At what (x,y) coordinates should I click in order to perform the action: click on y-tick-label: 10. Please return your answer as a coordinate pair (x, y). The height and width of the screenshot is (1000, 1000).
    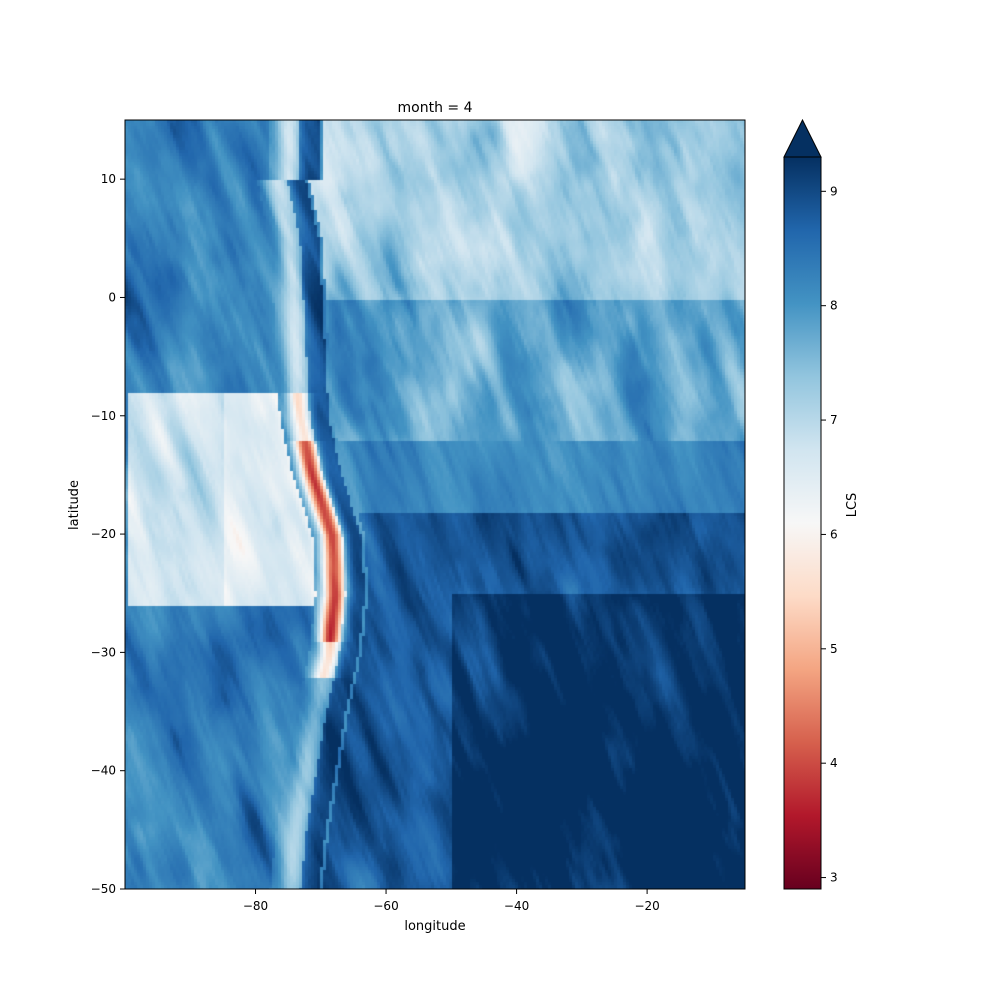
    Looking at the image, I should click on (108, 179).